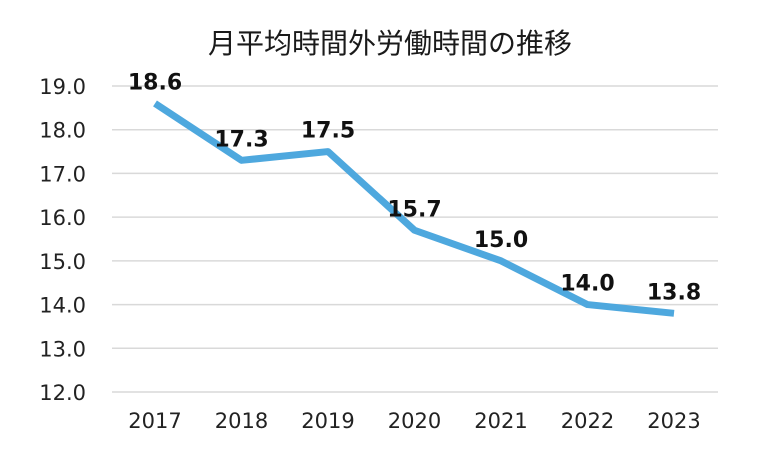  I want to click on x-tick-label: 2023, so click(673, 421).